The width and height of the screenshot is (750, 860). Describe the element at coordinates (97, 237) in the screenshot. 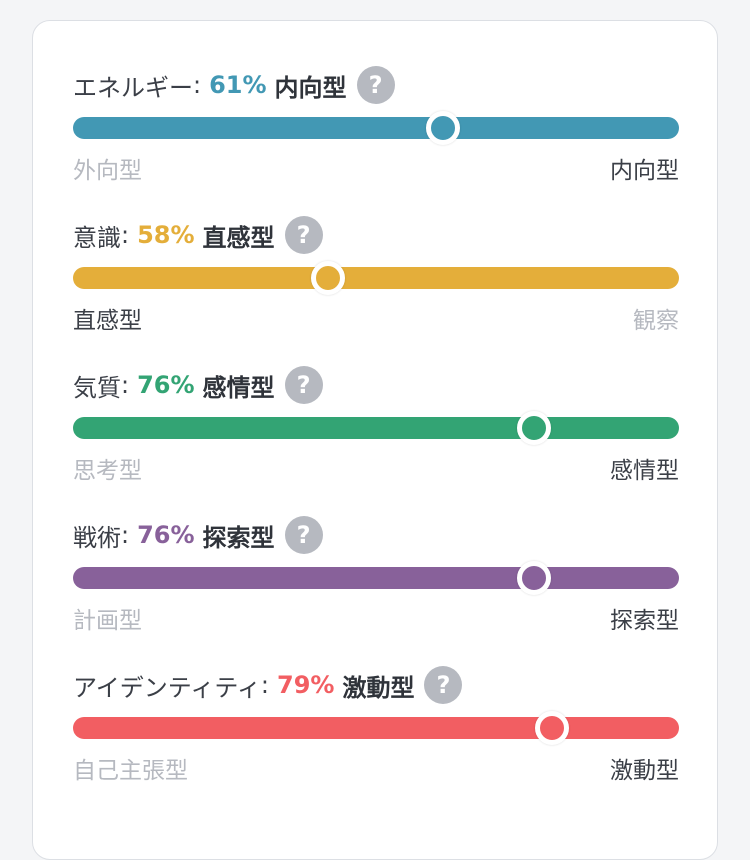

I see `trait-name: 意識` at that location.